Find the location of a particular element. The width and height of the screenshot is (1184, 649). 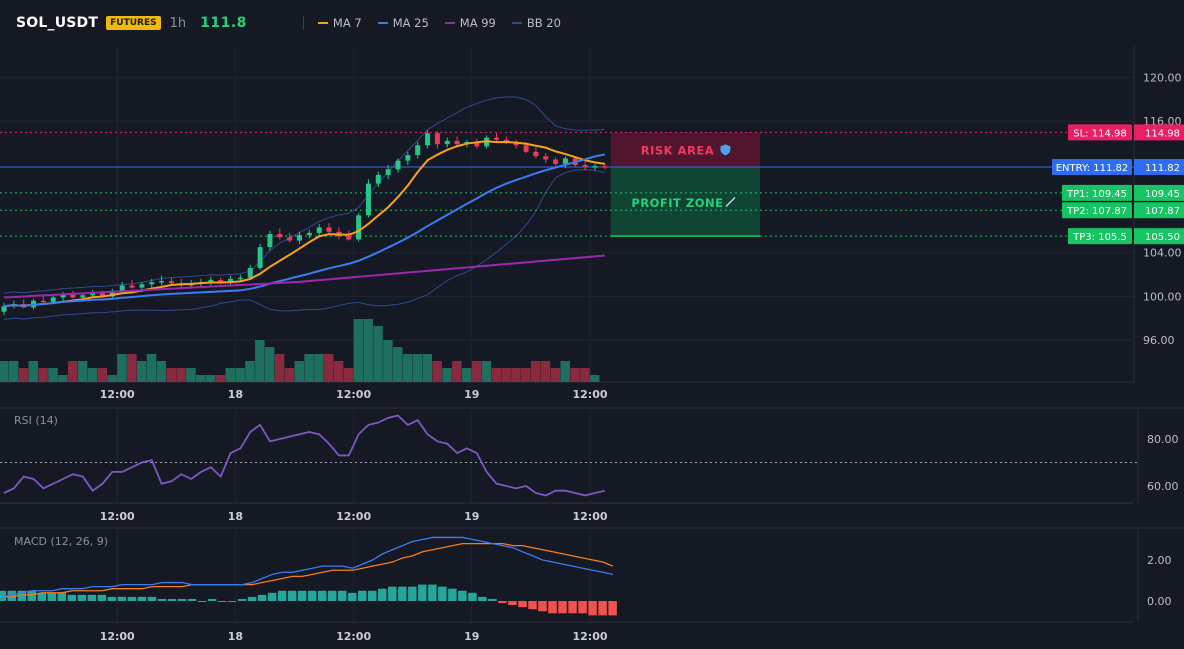

legend-ma7-swatch is located at coordinates (322, 23).